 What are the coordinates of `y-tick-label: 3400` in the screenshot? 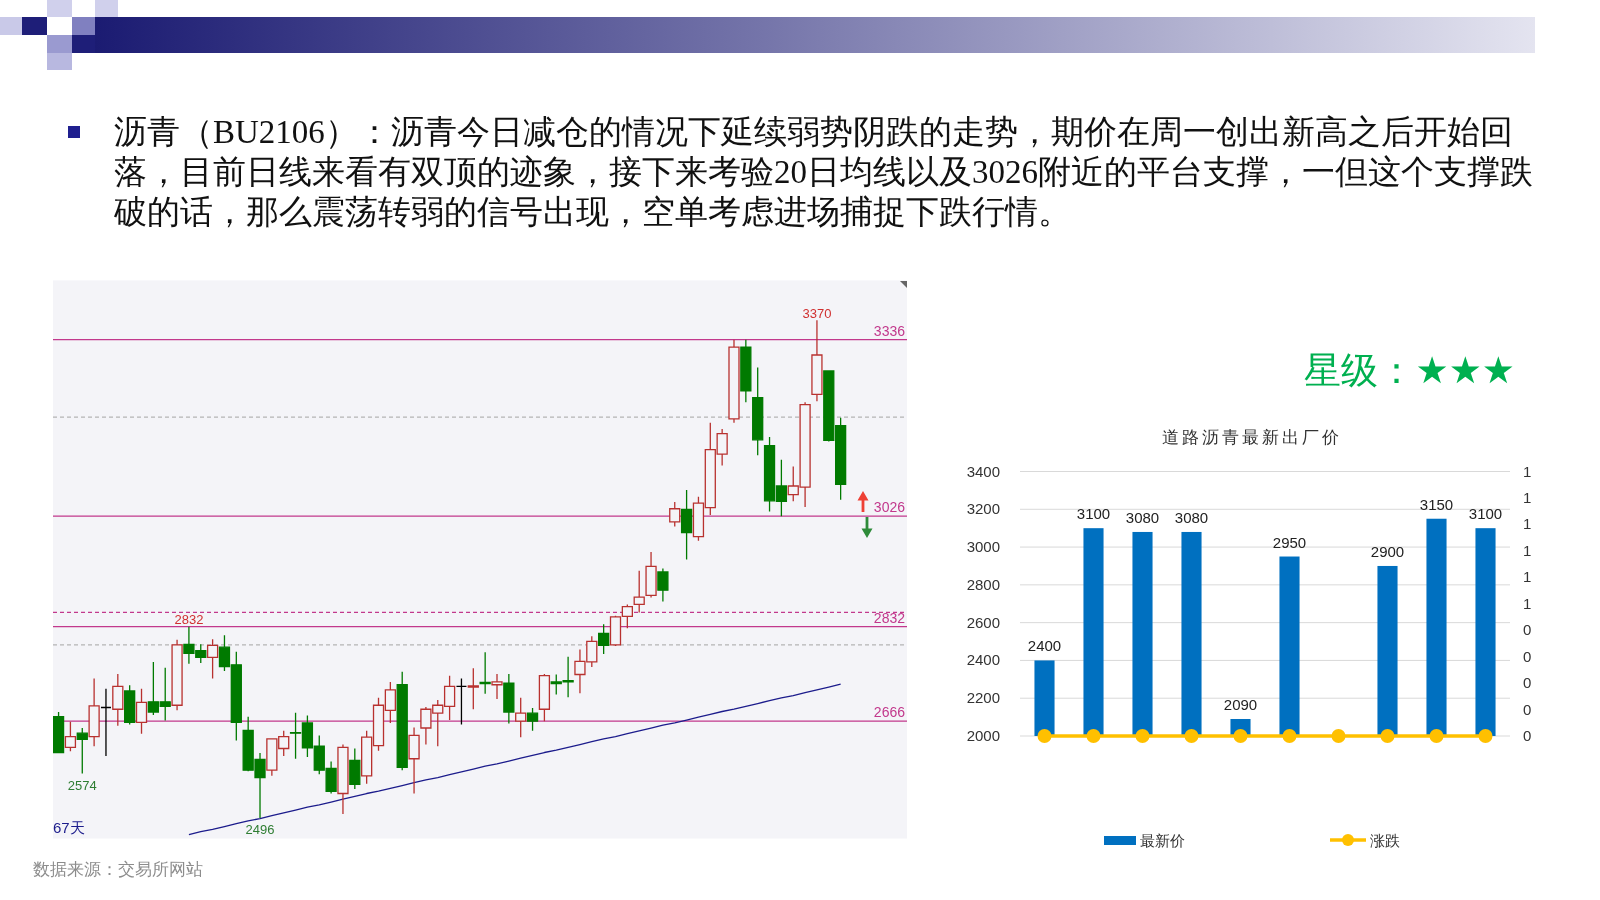 It's located at (983, 471).